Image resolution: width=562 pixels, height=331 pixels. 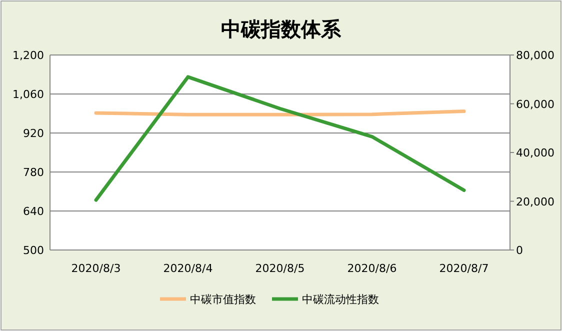 What do you see at coordinates (33, 250) in the screenshot?
I see `y-tick-label: 500` at bounding box center [33, 250].